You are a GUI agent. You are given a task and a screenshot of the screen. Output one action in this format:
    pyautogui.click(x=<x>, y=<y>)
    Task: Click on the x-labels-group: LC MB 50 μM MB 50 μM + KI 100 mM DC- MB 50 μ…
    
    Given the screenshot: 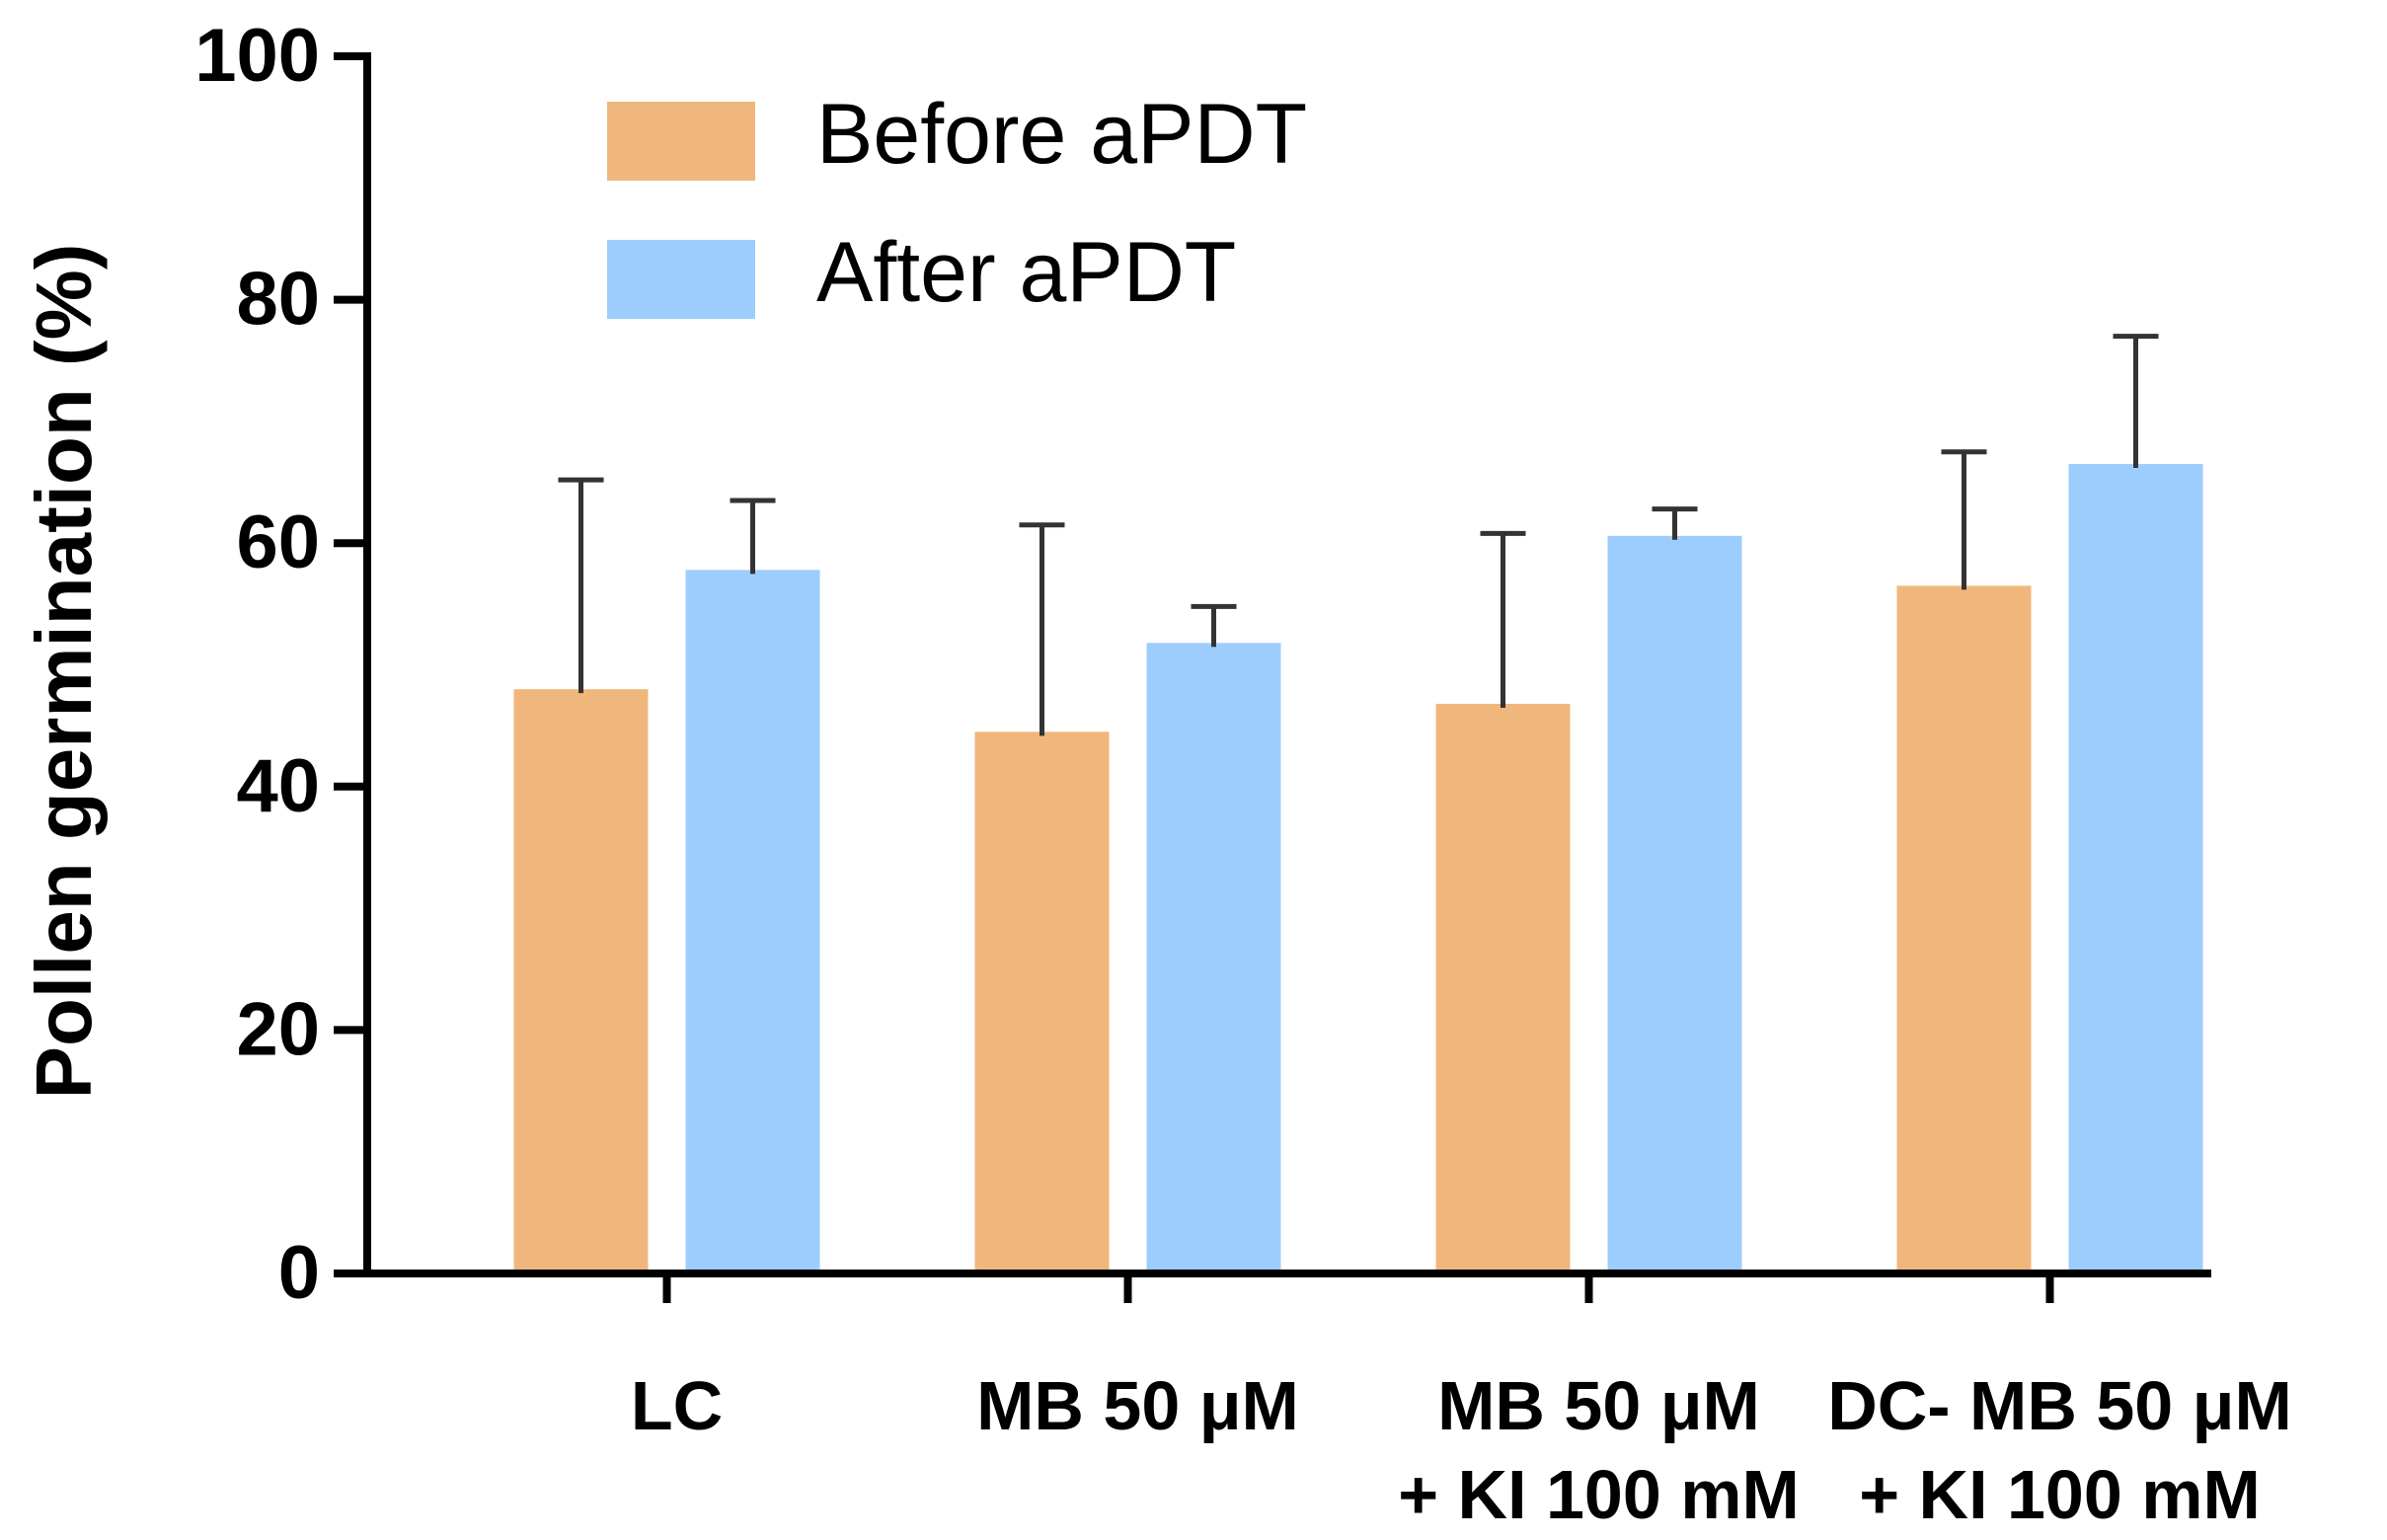 What is the action you would take?
    pyautogui.click(x=1461, y=1450)
    